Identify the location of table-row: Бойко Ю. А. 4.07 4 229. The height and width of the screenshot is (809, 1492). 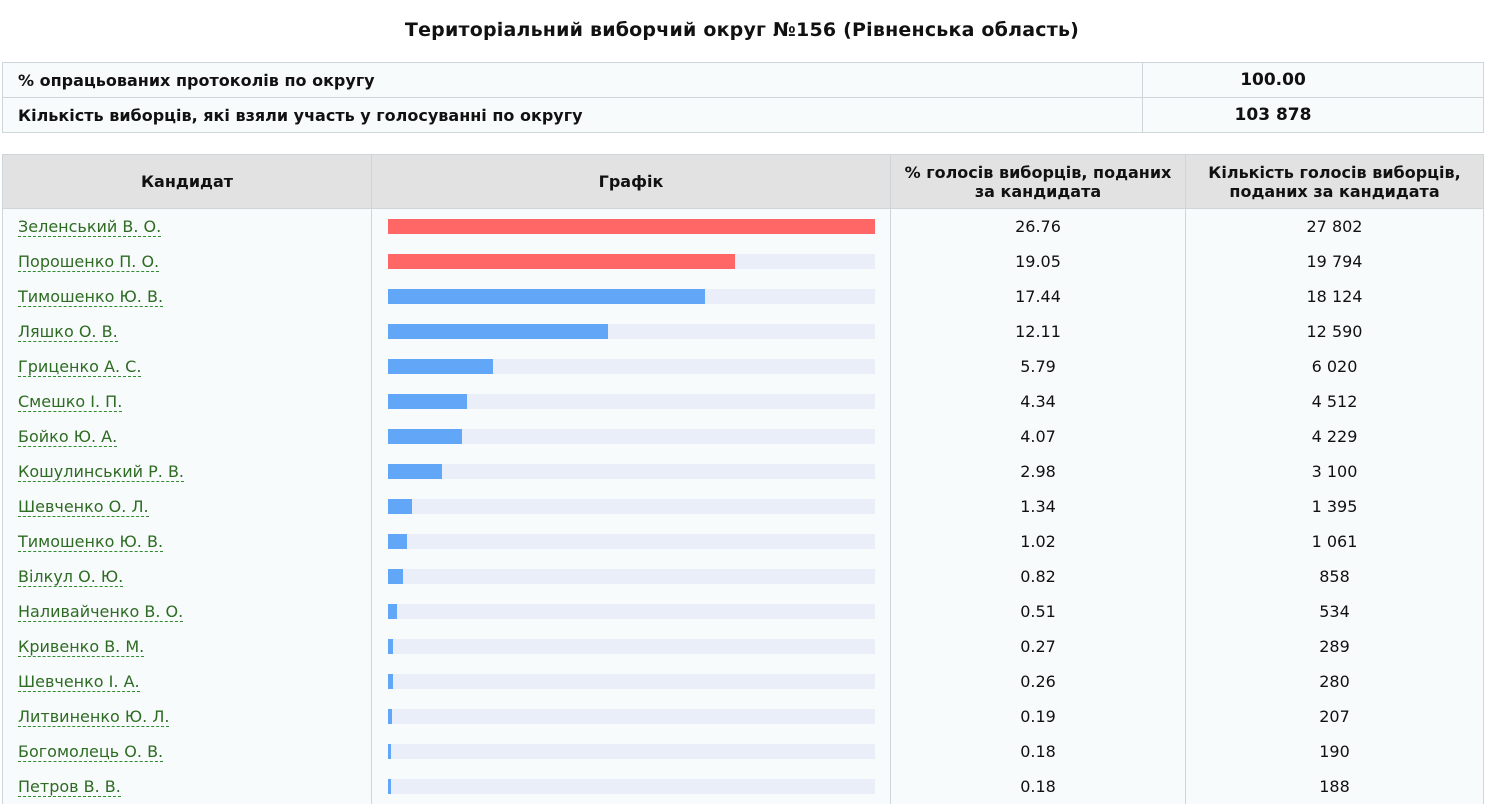
(743, 436).